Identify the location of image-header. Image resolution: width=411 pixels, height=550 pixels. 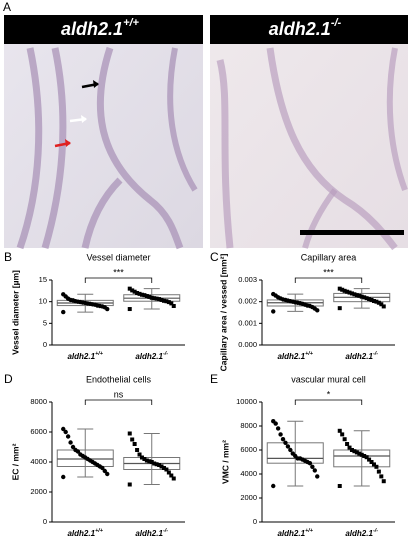
(103, 29).